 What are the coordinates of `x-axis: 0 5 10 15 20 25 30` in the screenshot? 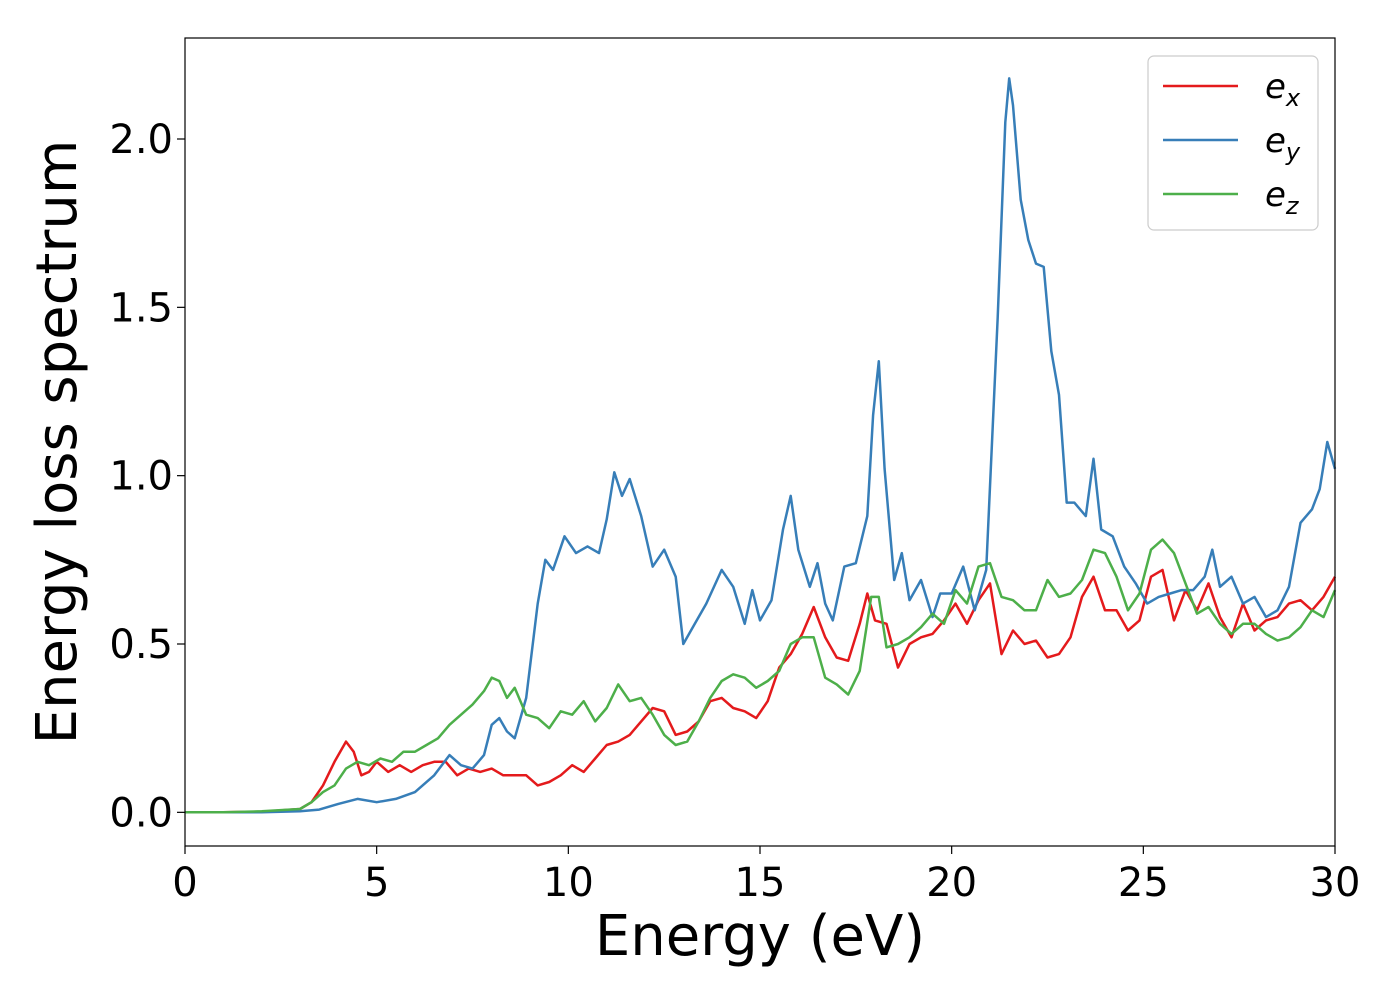 It's located at (766, 876).